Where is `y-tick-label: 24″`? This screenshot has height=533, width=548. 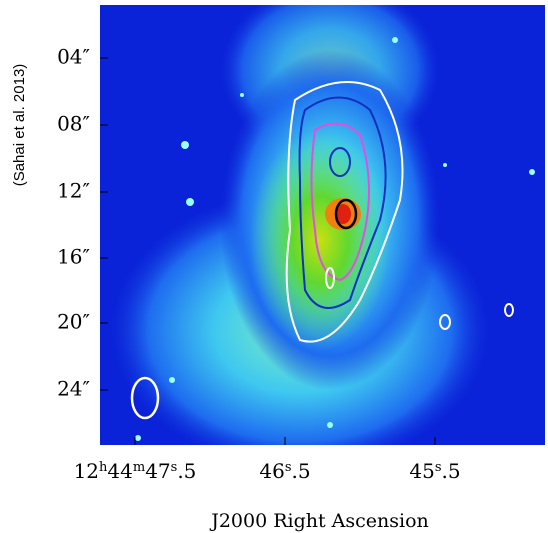 y-tick-label: 24″ is located at coordinates (73, 389).